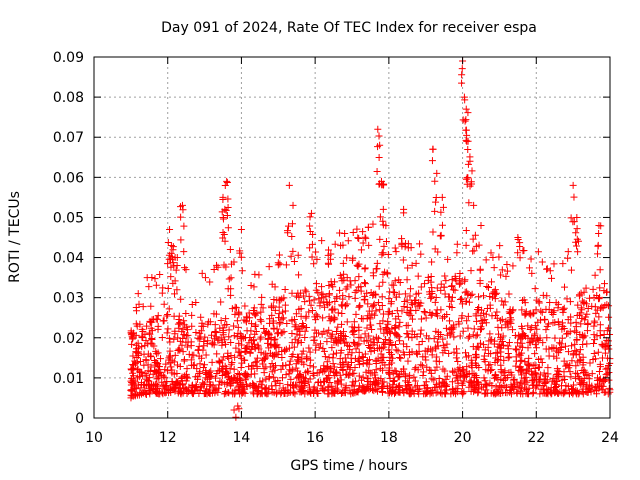  I want to click on y-tick-label: 0.07, so click(68, 138).